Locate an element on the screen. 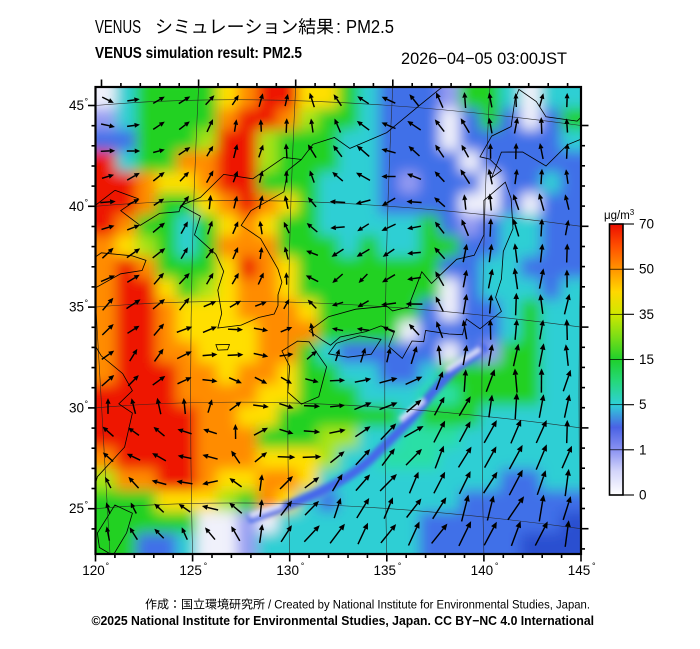 Image resolution: width=700 pixels, height=649 pixels. svg-text: 130 is located at coordinates (287, 570).